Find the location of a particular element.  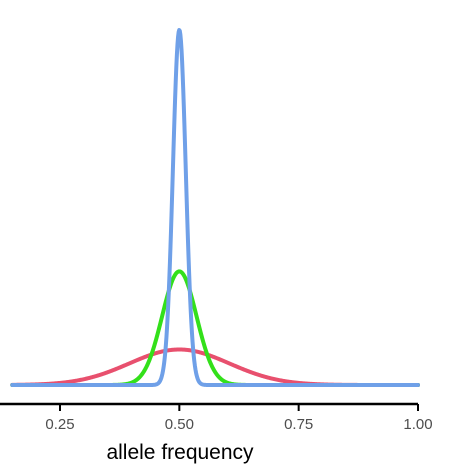

x-axis-title: allele frequency is located at coordinates (180, 452).